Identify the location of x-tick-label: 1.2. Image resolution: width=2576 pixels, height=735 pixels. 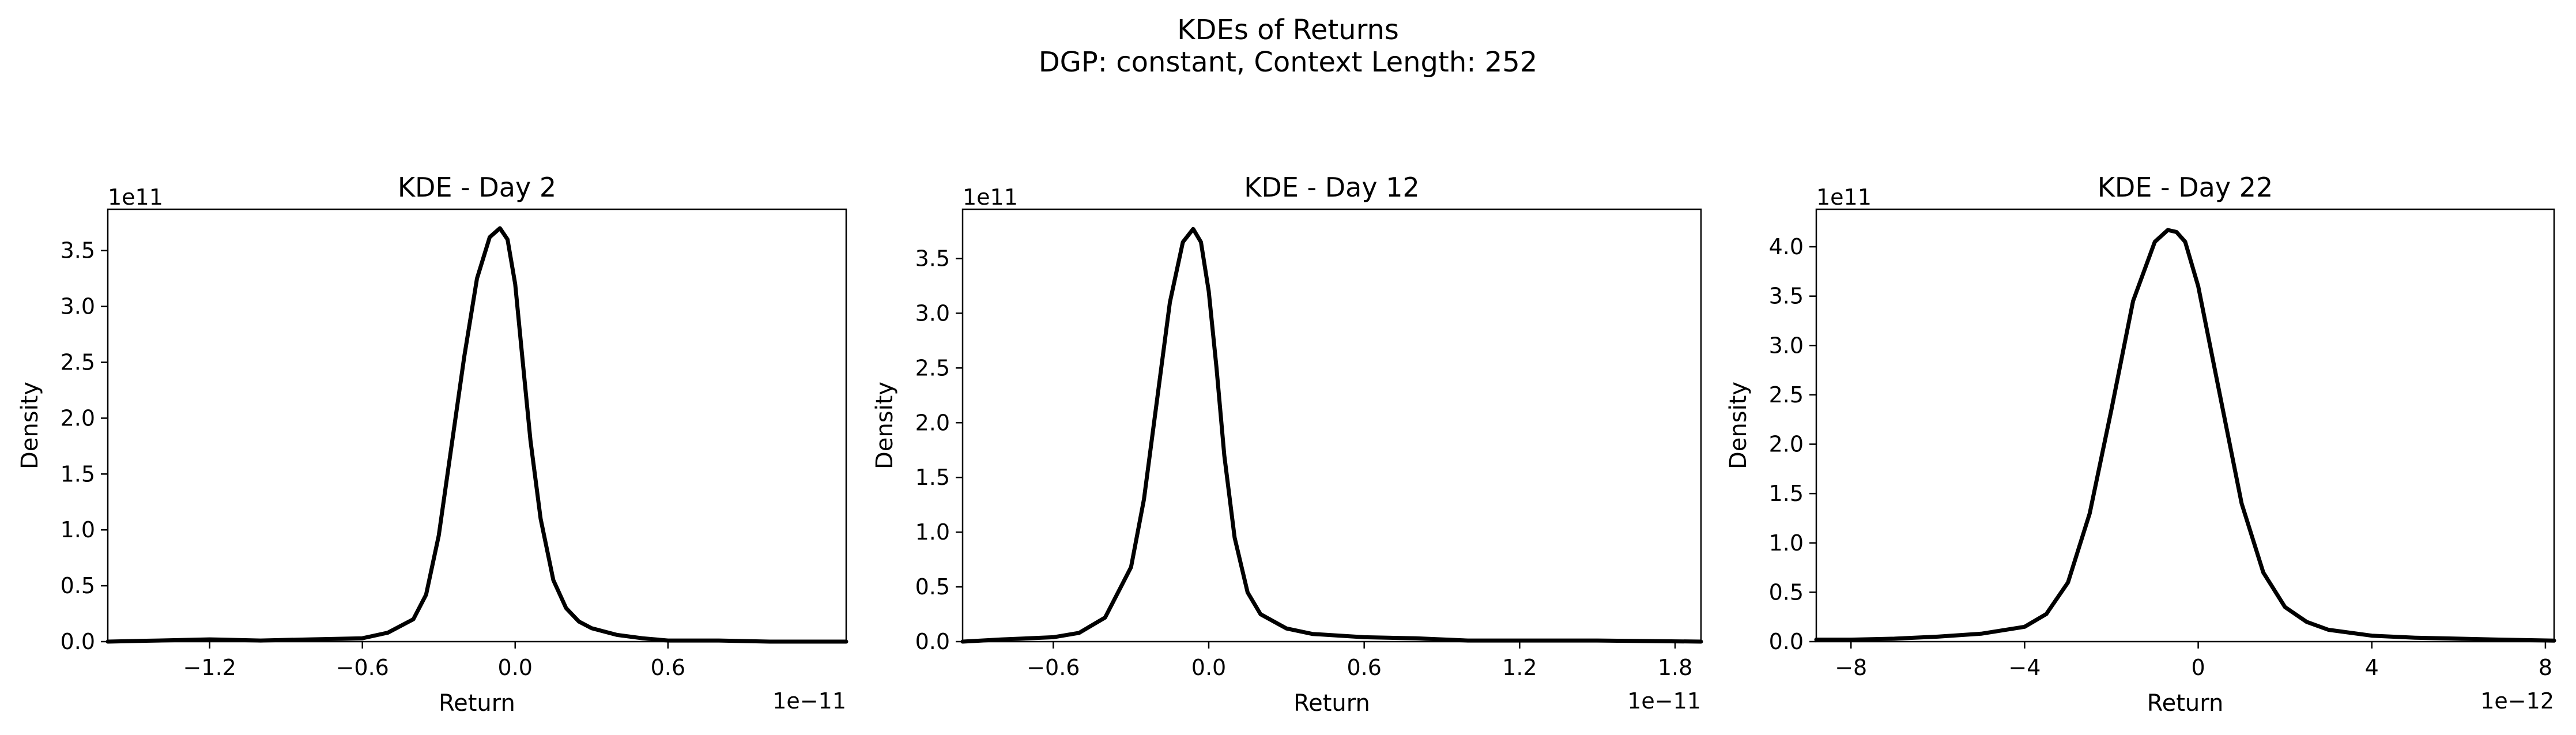
(1519, 667).